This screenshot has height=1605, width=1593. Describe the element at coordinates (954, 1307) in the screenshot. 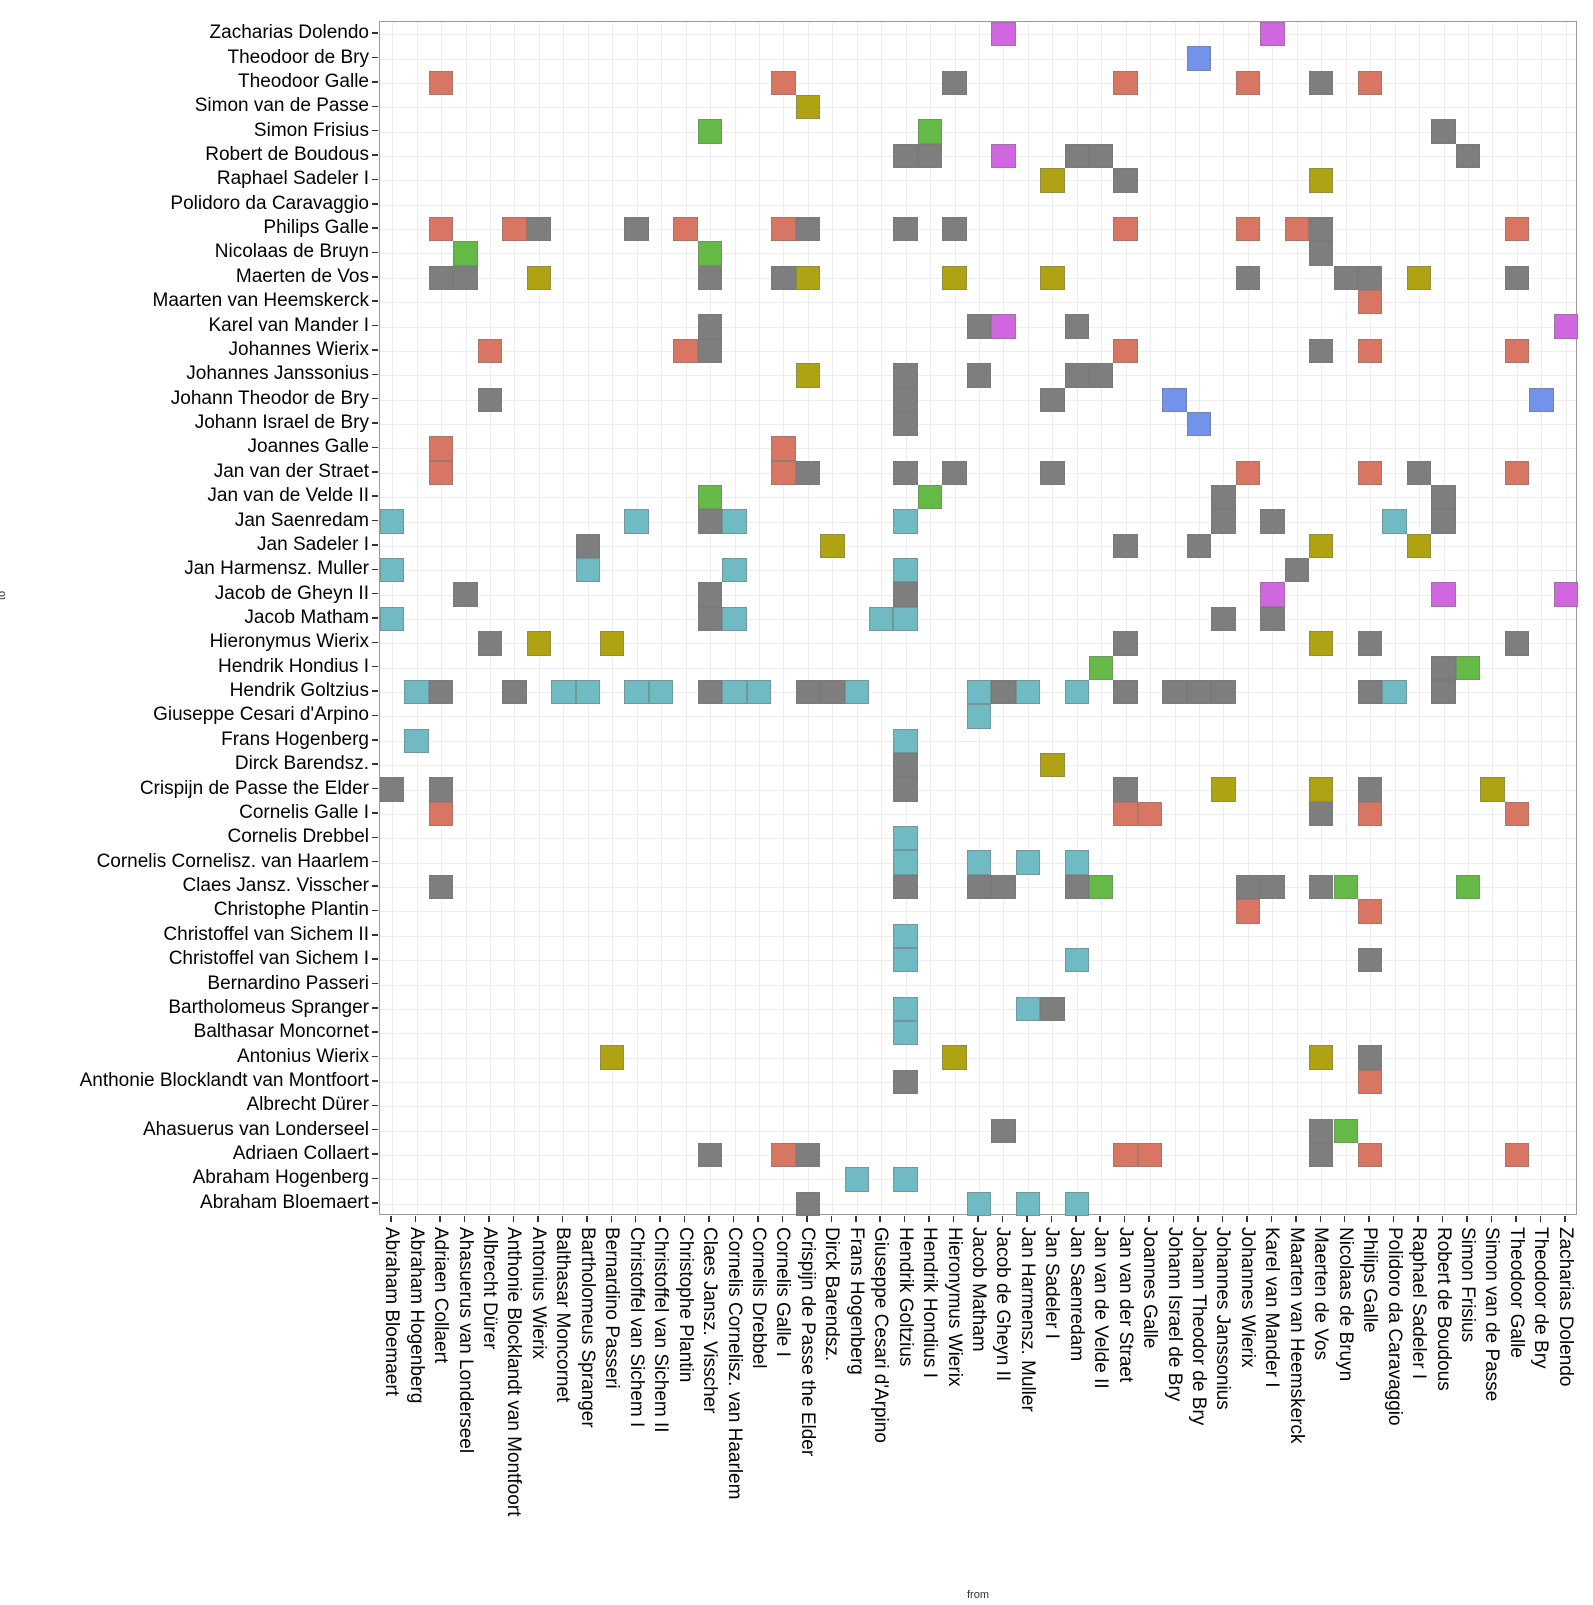

I see `x-axis-label: Hieronymus Wierix` at that location.